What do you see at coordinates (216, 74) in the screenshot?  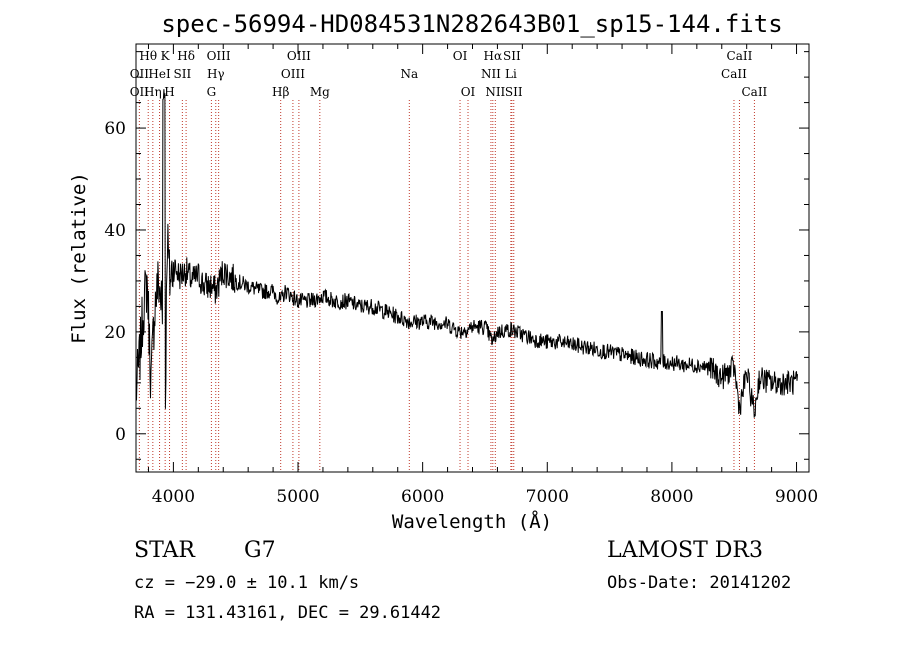 I see `line-marker-label: Hγ` at bounding box center [216, 74].